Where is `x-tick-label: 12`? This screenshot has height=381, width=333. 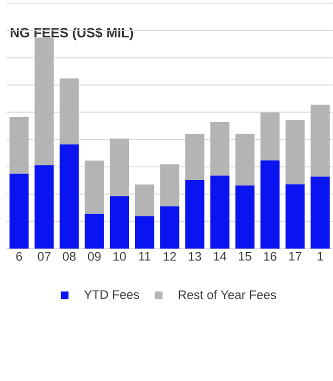 x-tick-label: 12 is located at coordinates (170, 256).